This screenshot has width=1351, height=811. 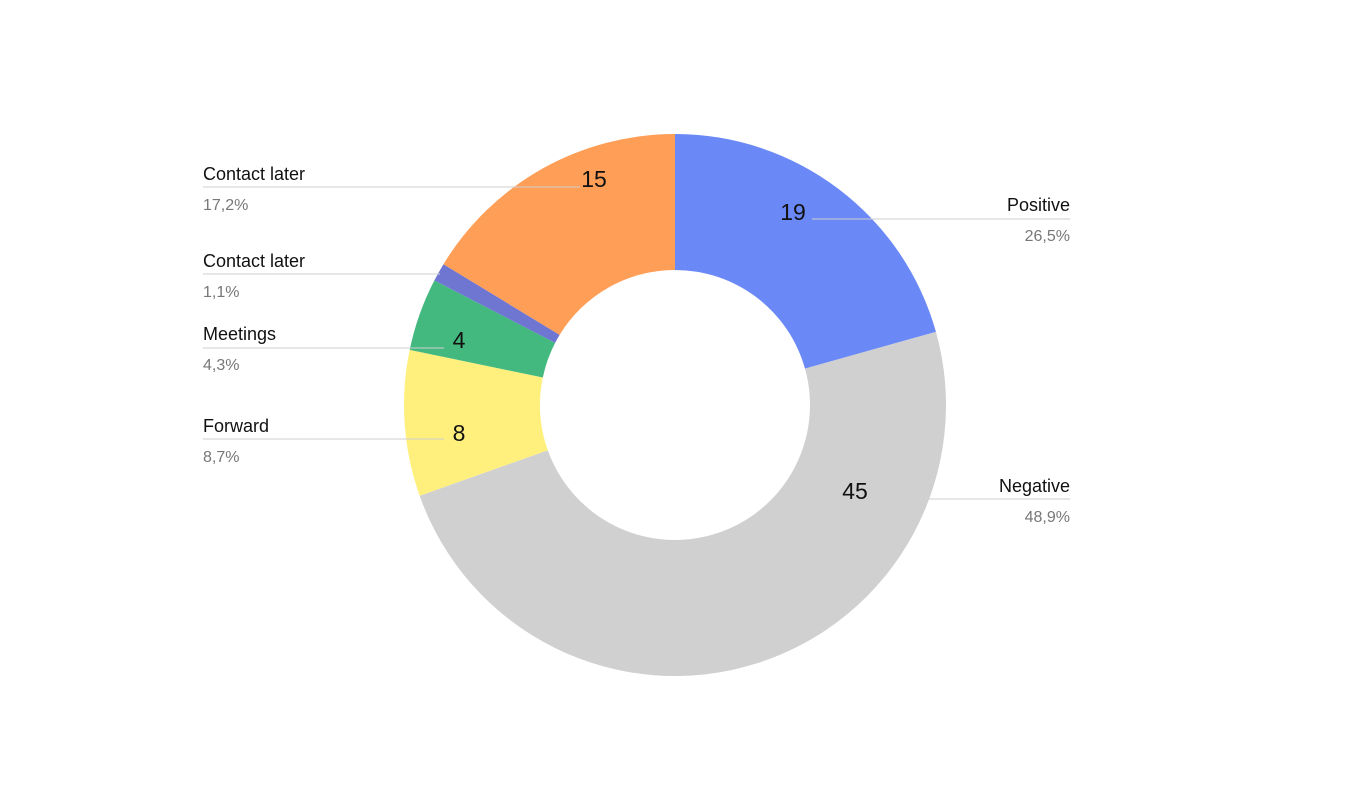 What do you see at coordinates (459, 340) in the screenshot?
I see `slice-value-label-3: 4` at bounding box center [459, 340].